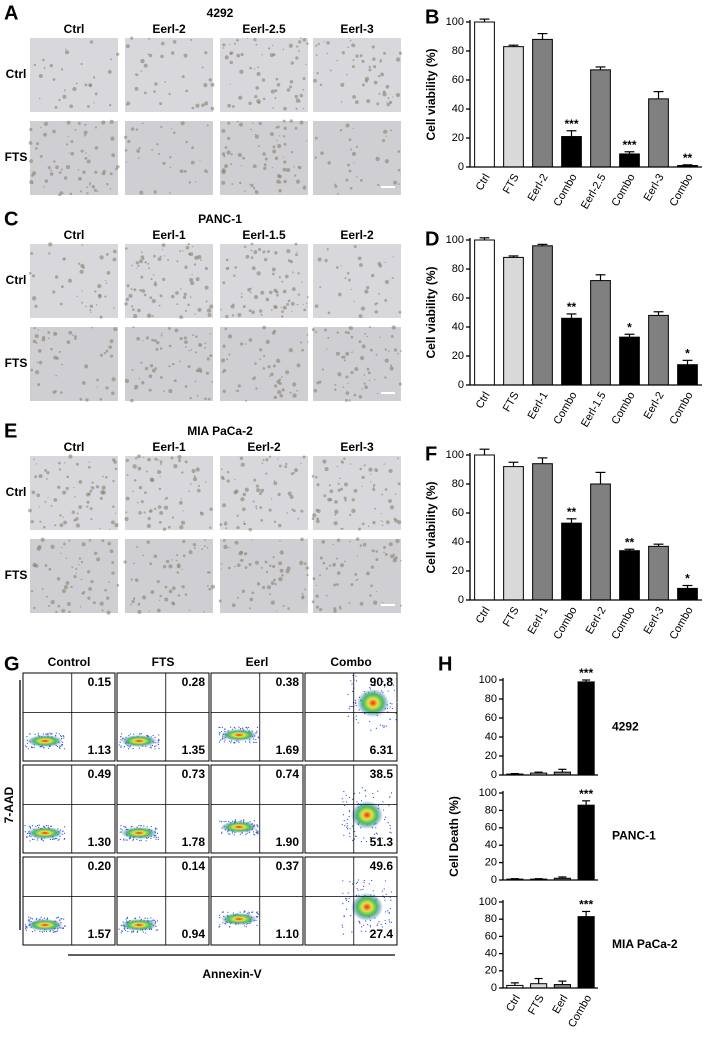  I want to click on density, so click(239, 735).